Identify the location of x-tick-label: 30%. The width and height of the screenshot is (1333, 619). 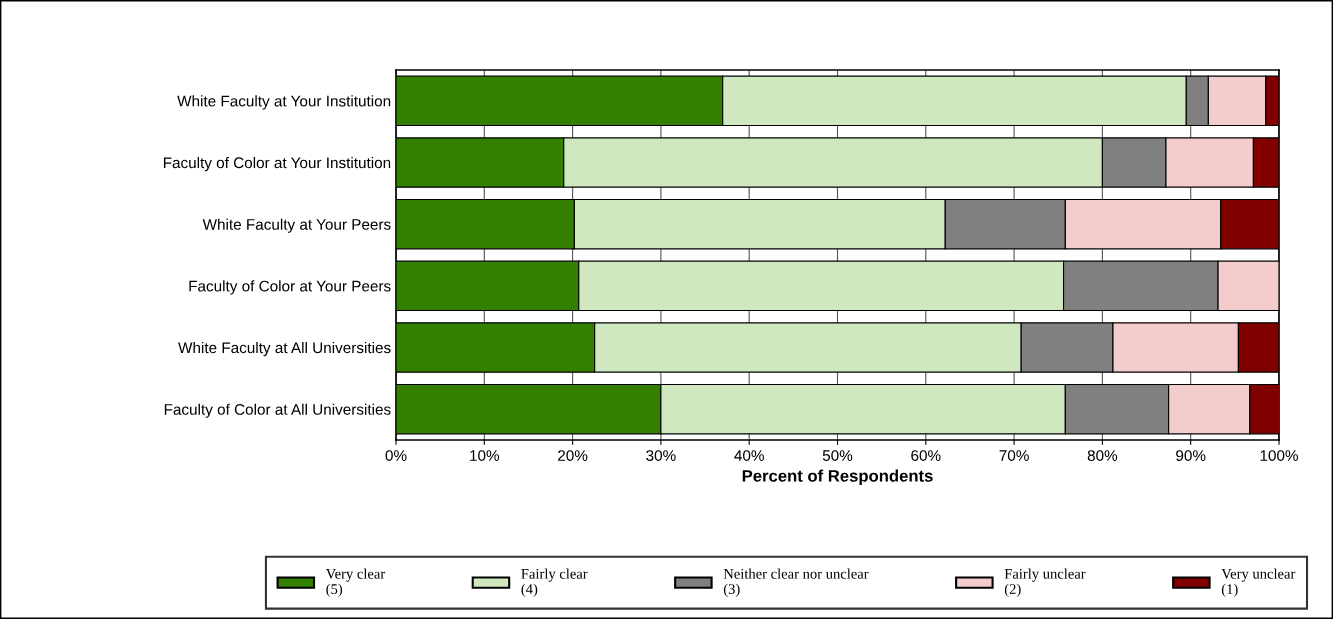
(661, 455).